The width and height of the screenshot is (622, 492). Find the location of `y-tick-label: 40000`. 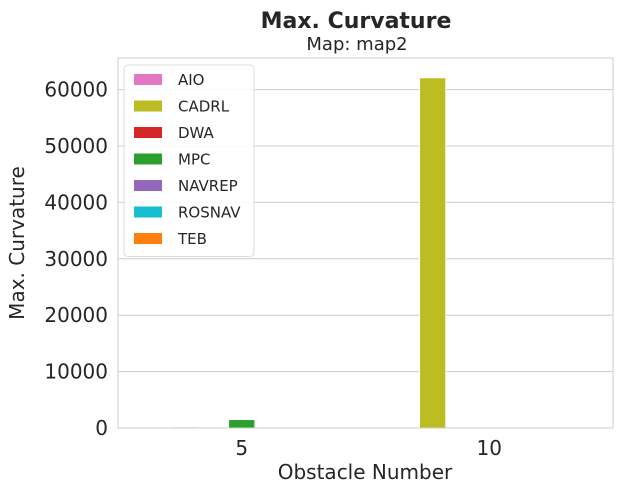

y-tick-label: 40000 is located at coordinates (76, 202).